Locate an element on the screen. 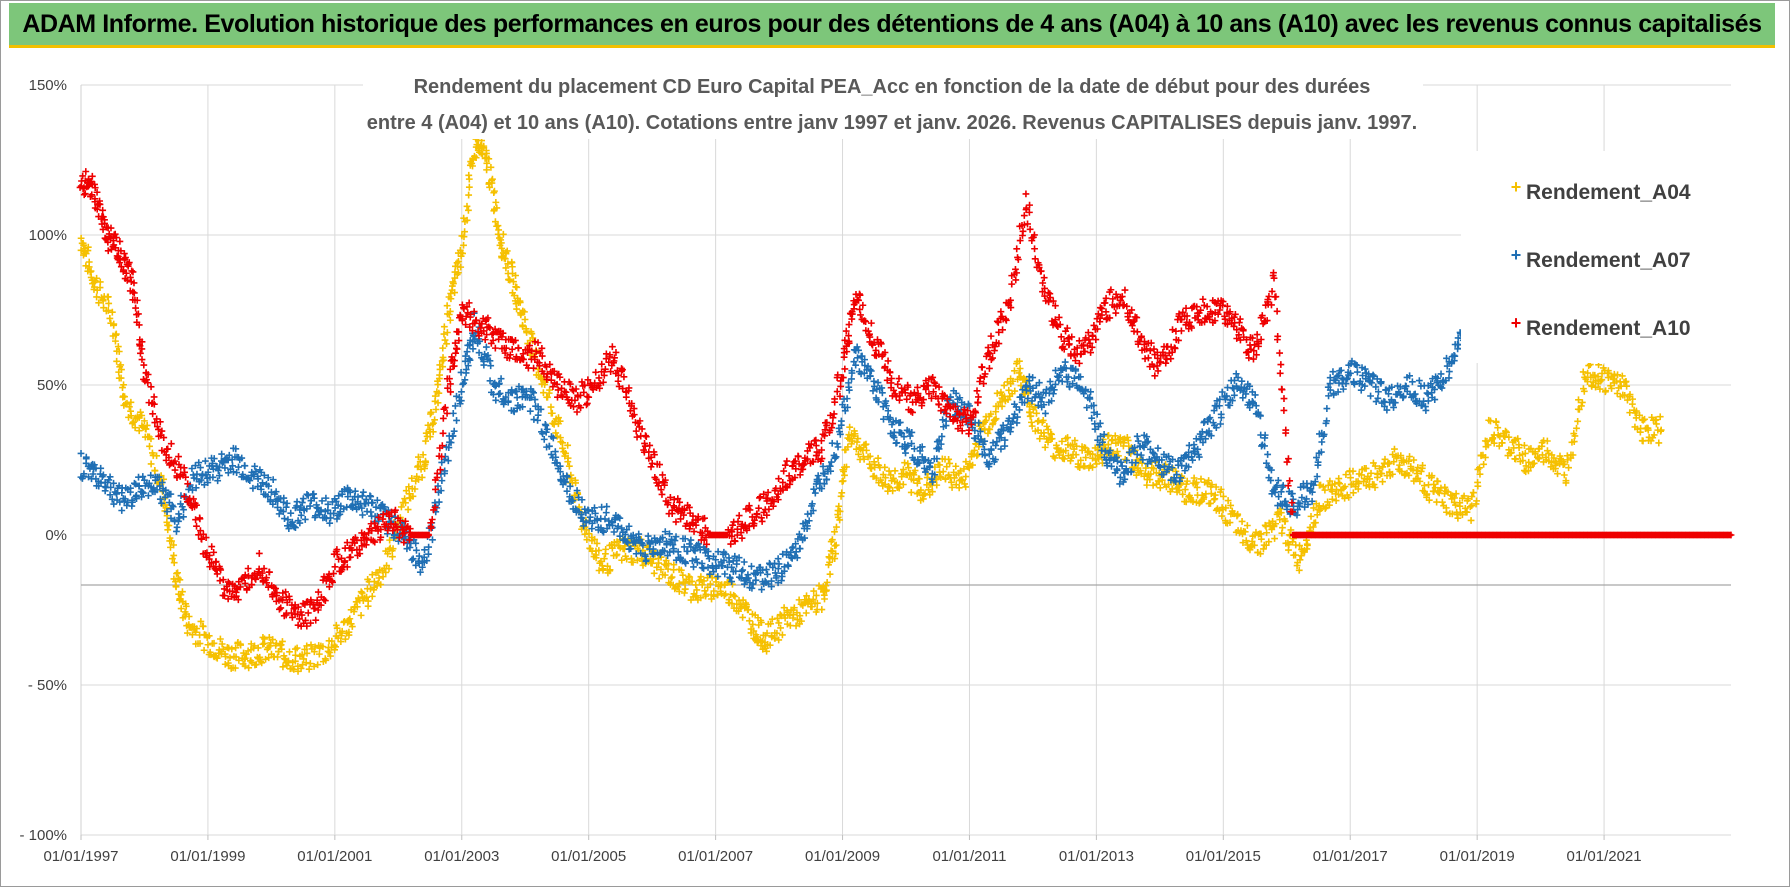 The height and width of the screenshot is (888, 1790). x-tick-label: 01/01/2017 is located at coordinates (1350, 856).